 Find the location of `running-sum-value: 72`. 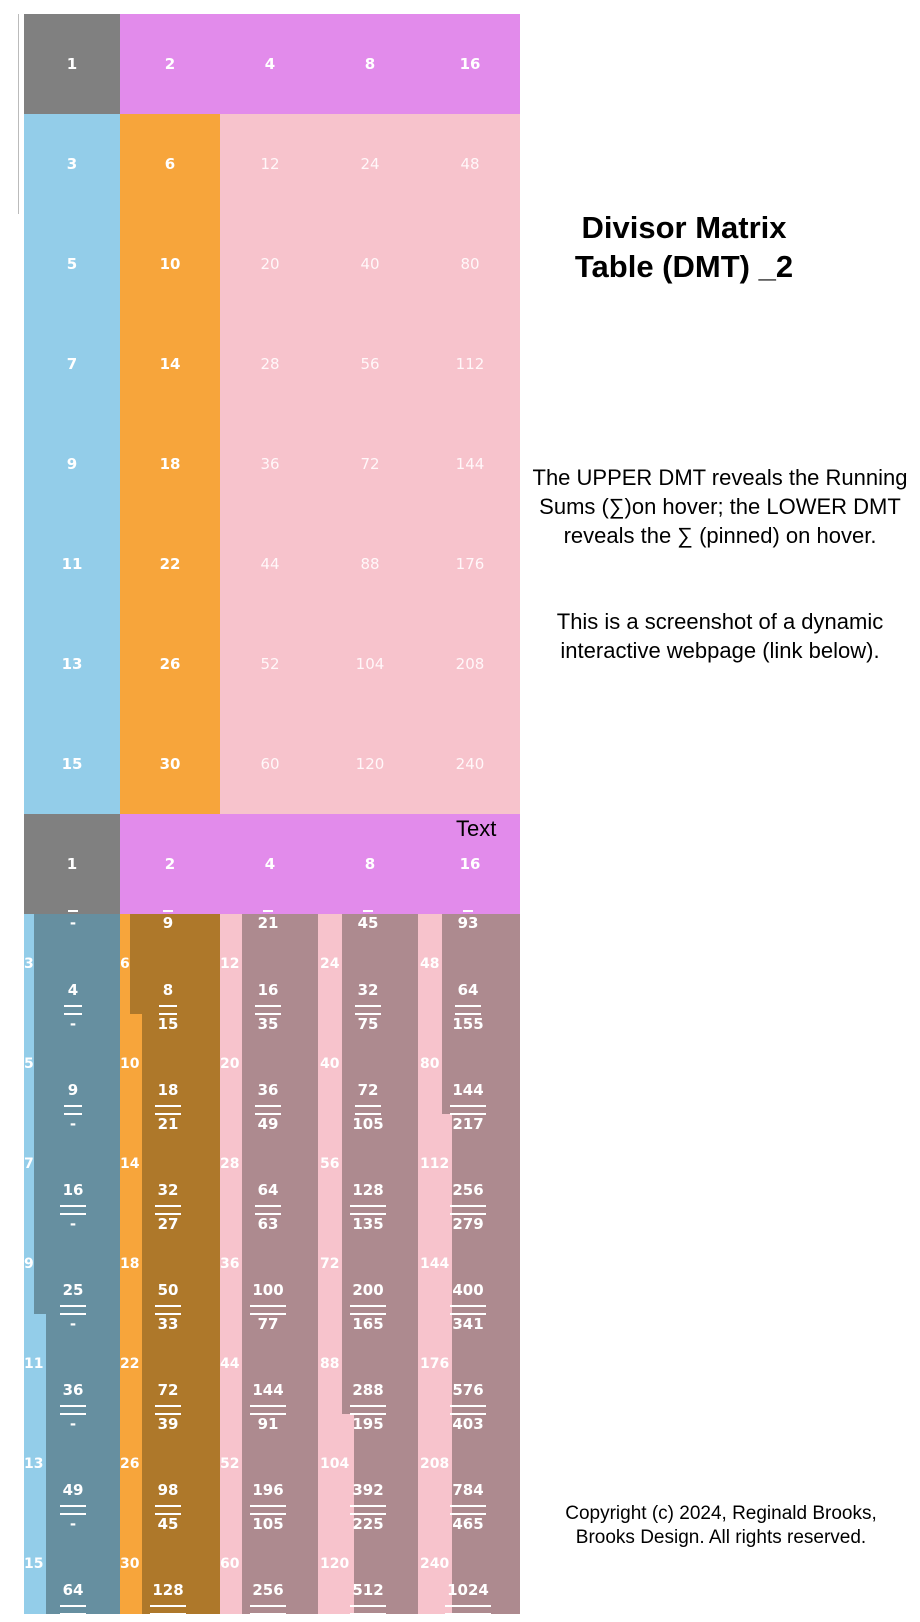

running-sum-value: 72 is located at coordinates (168, 1390).